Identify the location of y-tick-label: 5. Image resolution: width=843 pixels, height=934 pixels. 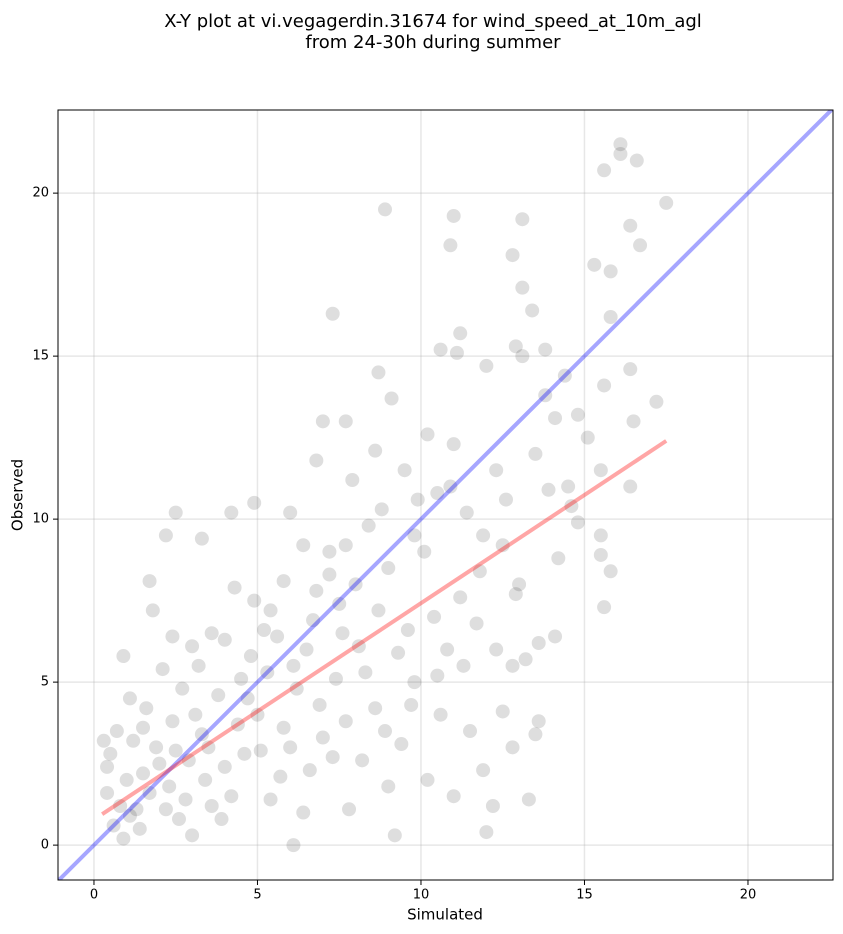
(45, 682).